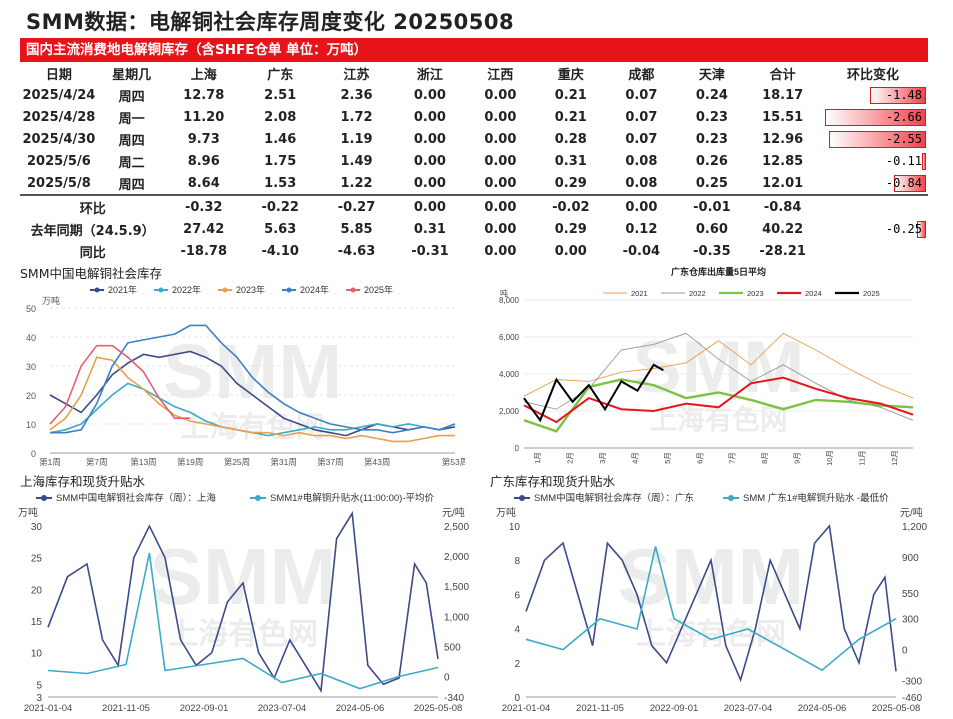 This screenshot has height=719, width=953. Describe the element at coordinates (903, 139) in the screenshot. I see `change-value: -2.55` at that location.